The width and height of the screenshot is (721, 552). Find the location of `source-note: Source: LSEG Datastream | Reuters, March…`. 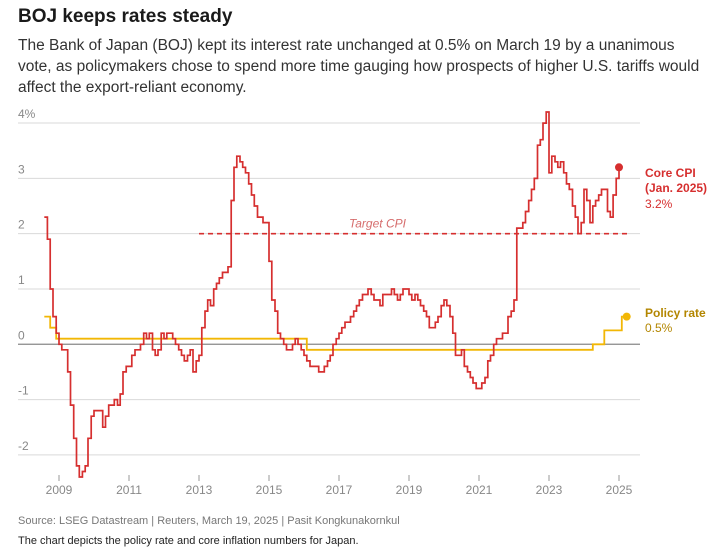

source-note: Source: LSEG Datastream | Reuters, March… is located at coordinates (209, 521).